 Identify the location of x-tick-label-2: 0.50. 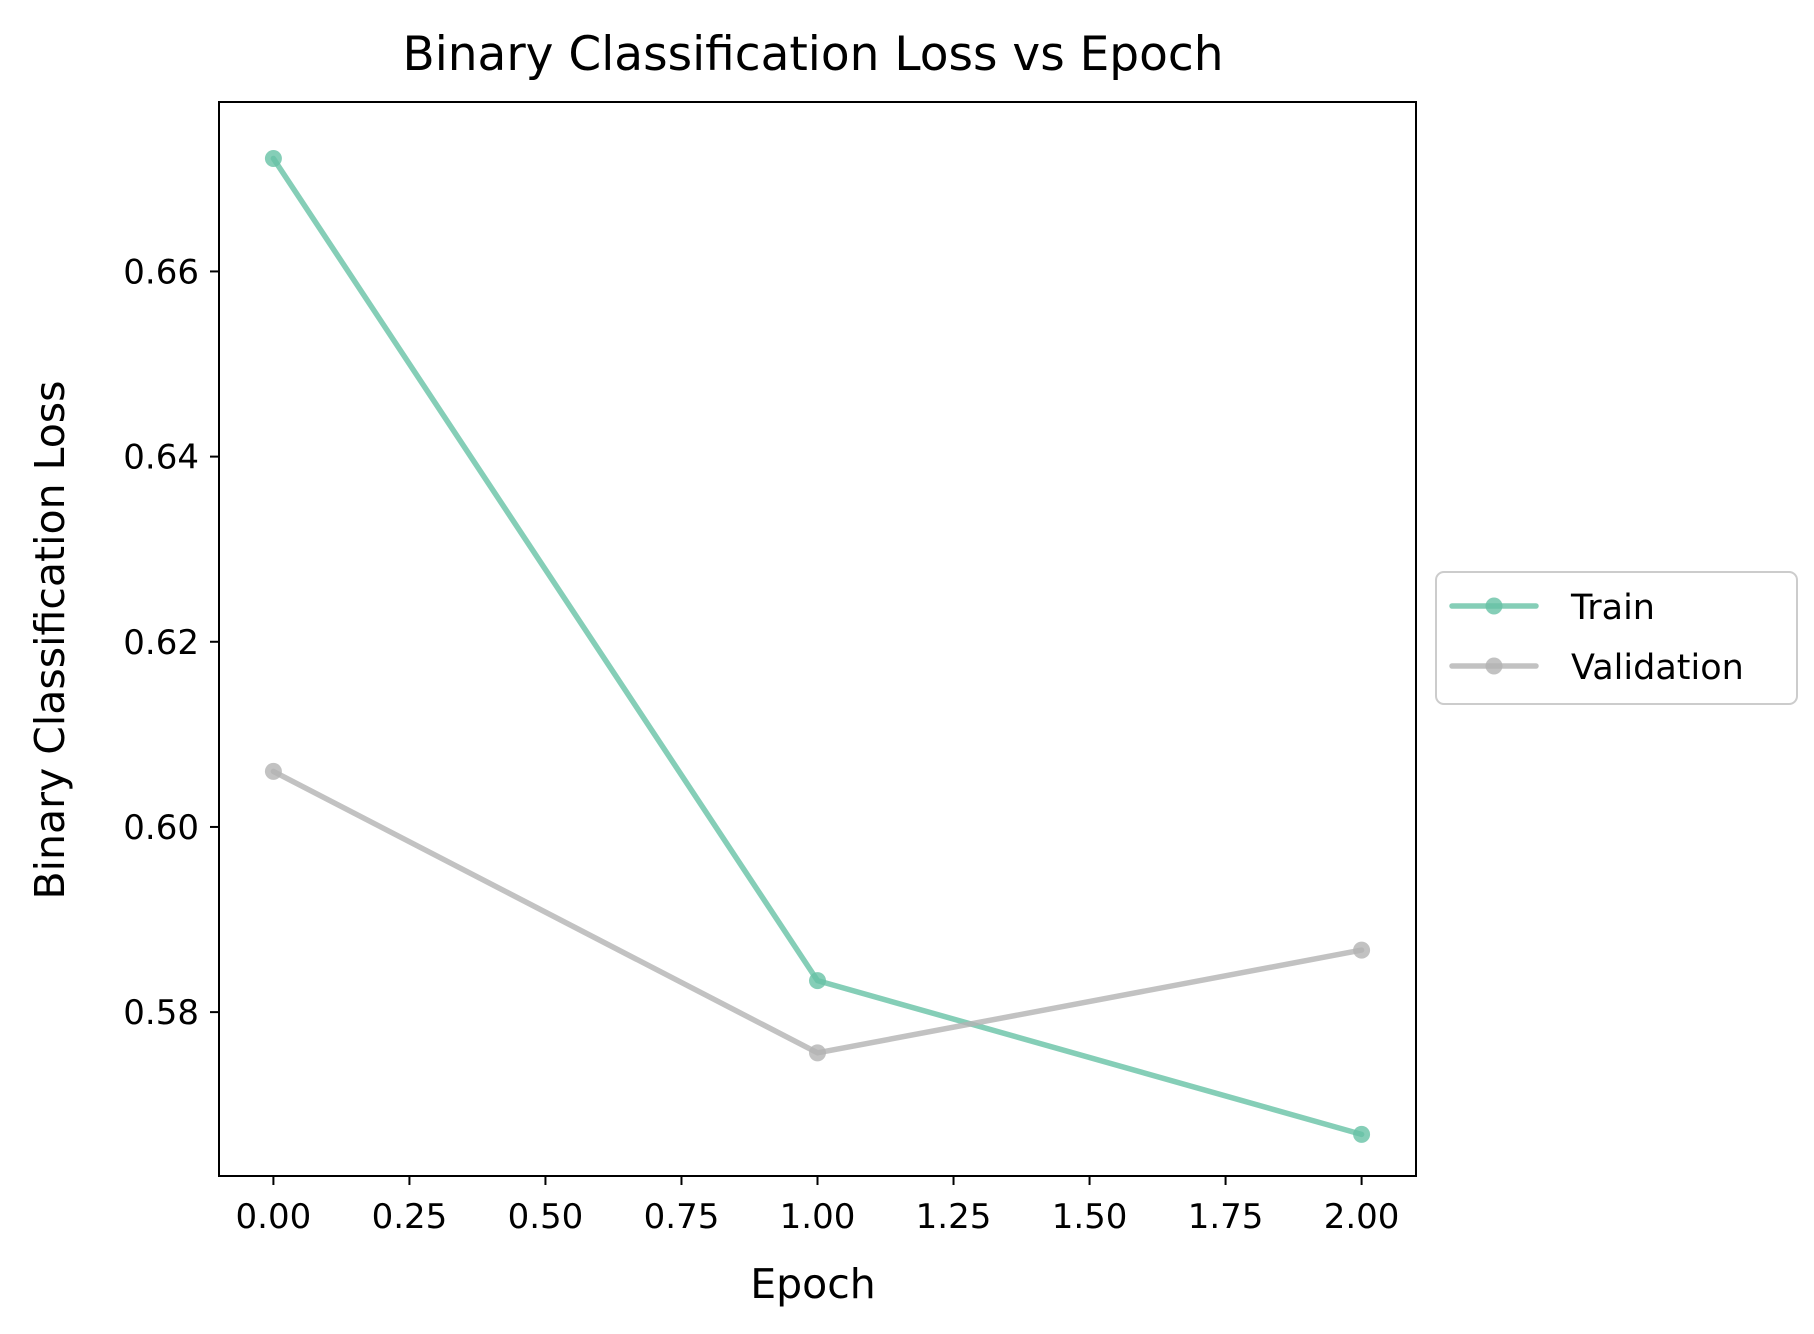
(546, 1217).